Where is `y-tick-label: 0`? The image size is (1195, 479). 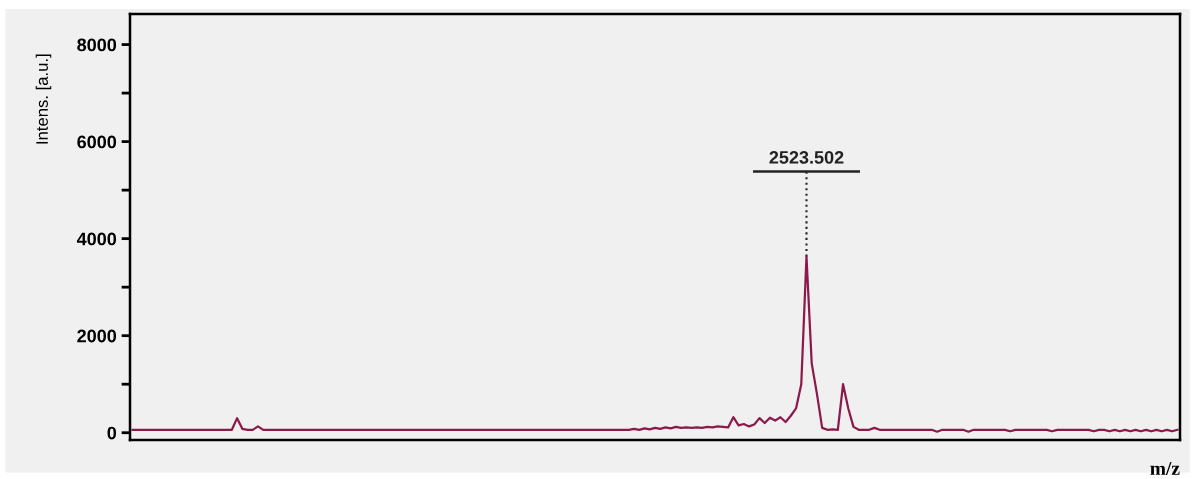 y-tick-label: 0 is located at coordinates (112, 433).